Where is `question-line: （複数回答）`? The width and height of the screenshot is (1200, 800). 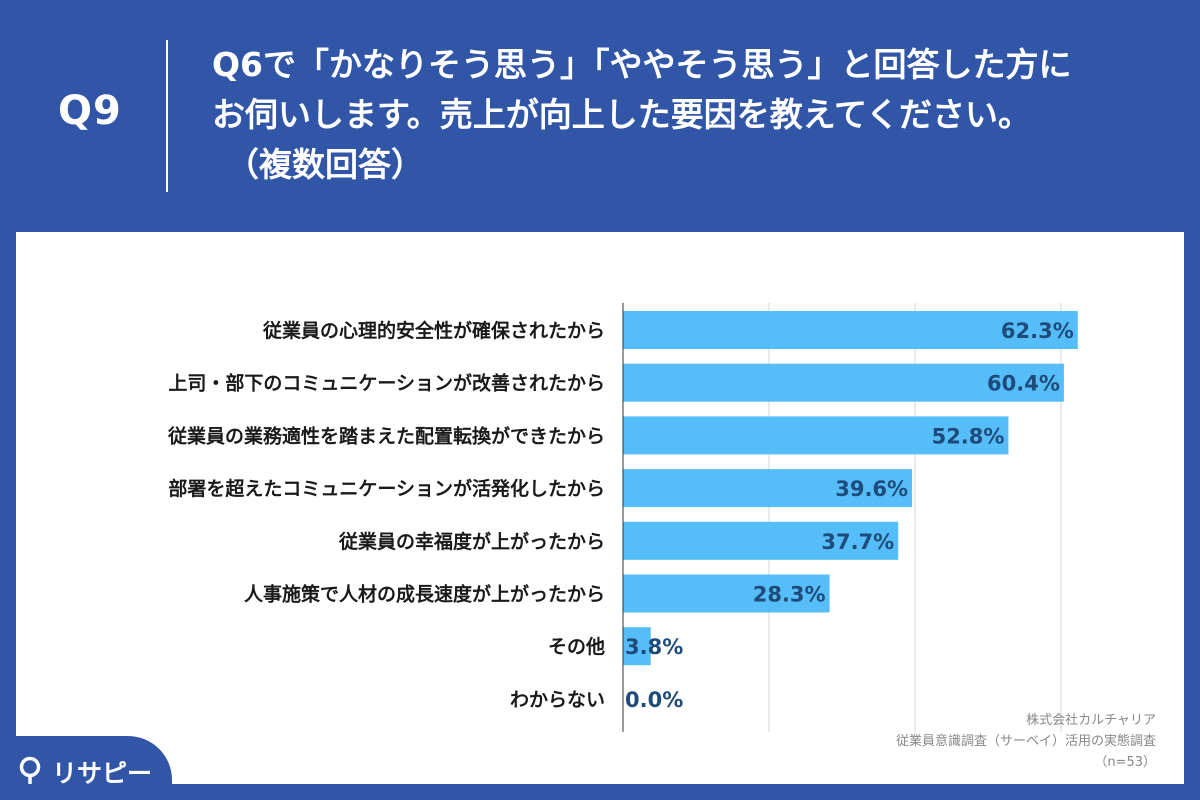
question-line: （複数回答） is located at coordinates (325, 164).